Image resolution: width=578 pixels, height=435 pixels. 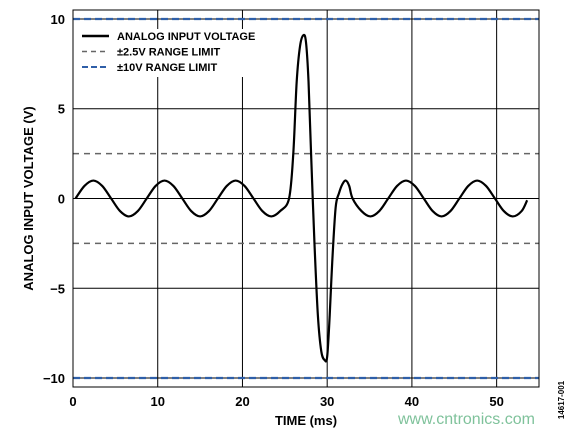 What do you see at coordinates (496, 401) in the screenshot?
I see `x-tick-label: 50` at bounding box center [496, 401].